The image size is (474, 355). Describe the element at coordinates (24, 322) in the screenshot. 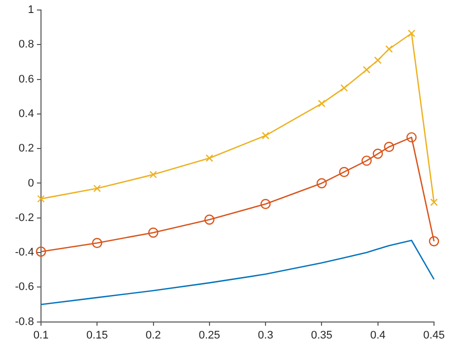

I see `y-tick-label: -0.8` at that location.